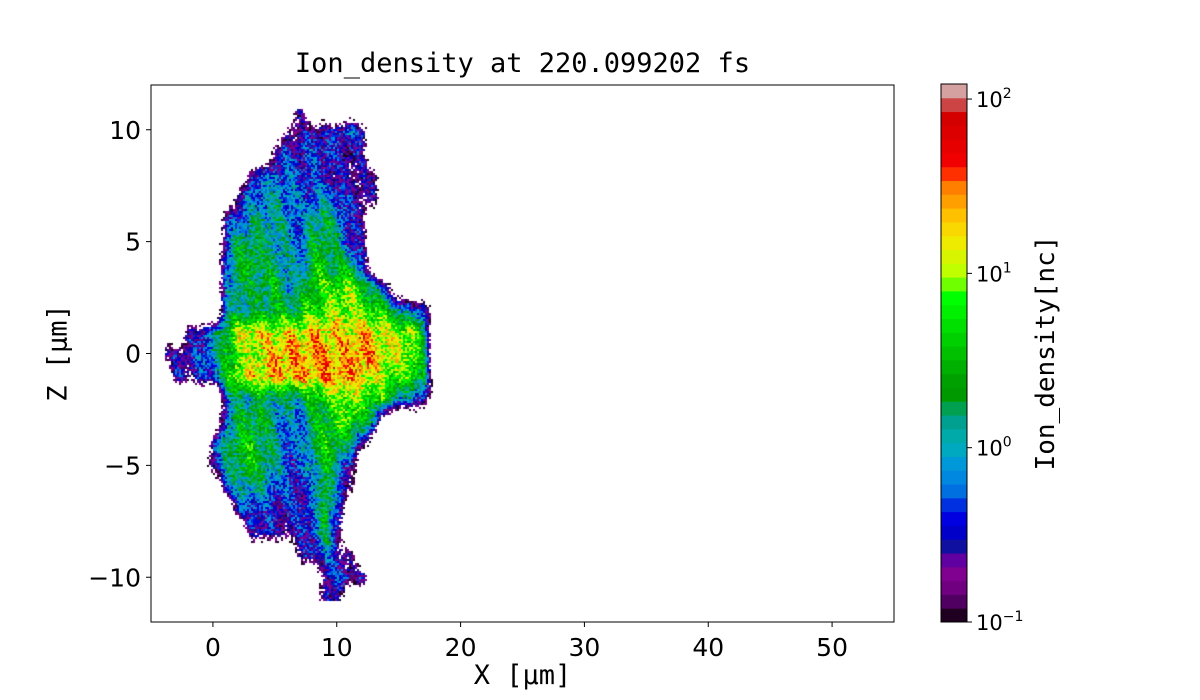  What do you see at coordinates (337, 647) in the screenshot?
I see `x-tick-label: 10` at bounding box center [337, 647].